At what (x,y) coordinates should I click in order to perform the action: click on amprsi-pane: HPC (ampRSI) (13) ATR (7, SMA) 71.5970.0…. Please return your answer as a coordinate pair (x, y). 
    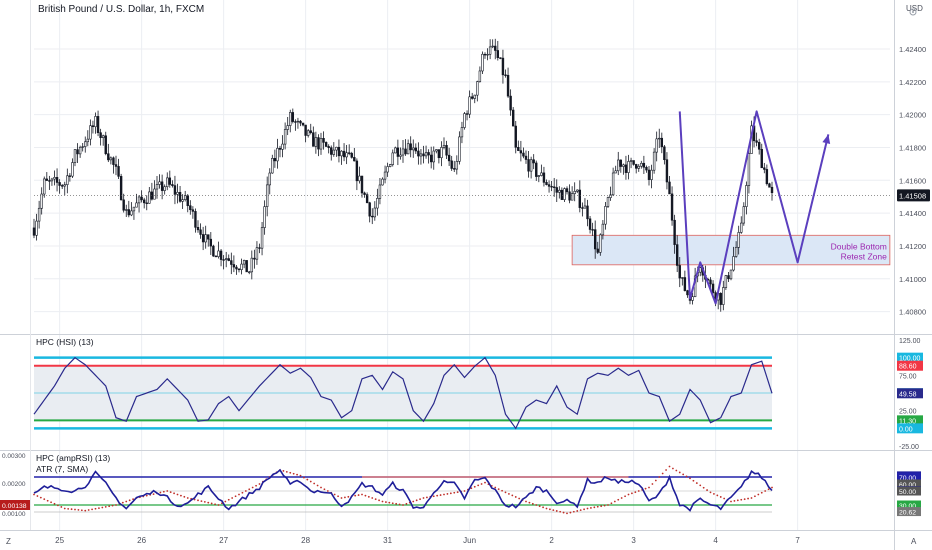
    Looking at the image, I should click on (460, 485).